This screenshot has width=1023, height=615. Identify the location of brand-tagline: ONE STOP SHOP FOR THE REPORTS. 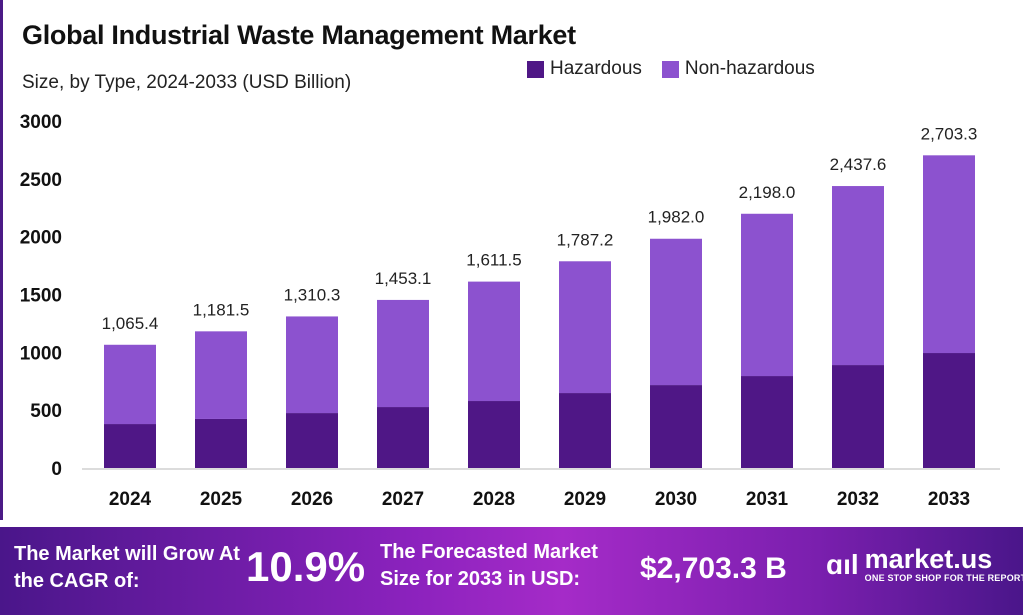
(943, 578).